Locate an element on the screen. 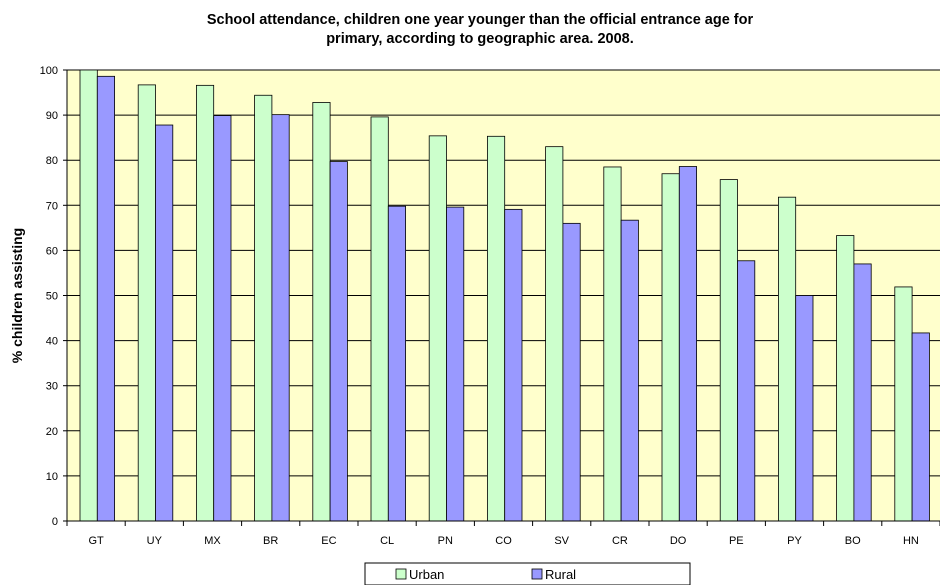  y-tick-label: 30 is located at coordinates (52, 387).